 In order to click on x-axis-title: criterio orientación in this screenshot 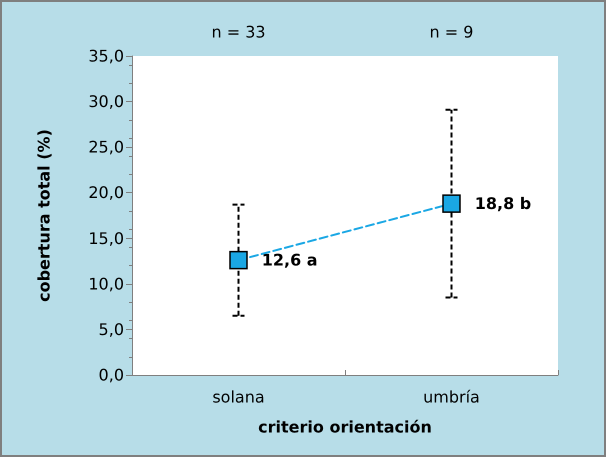, I will do `click(345, 427)`.